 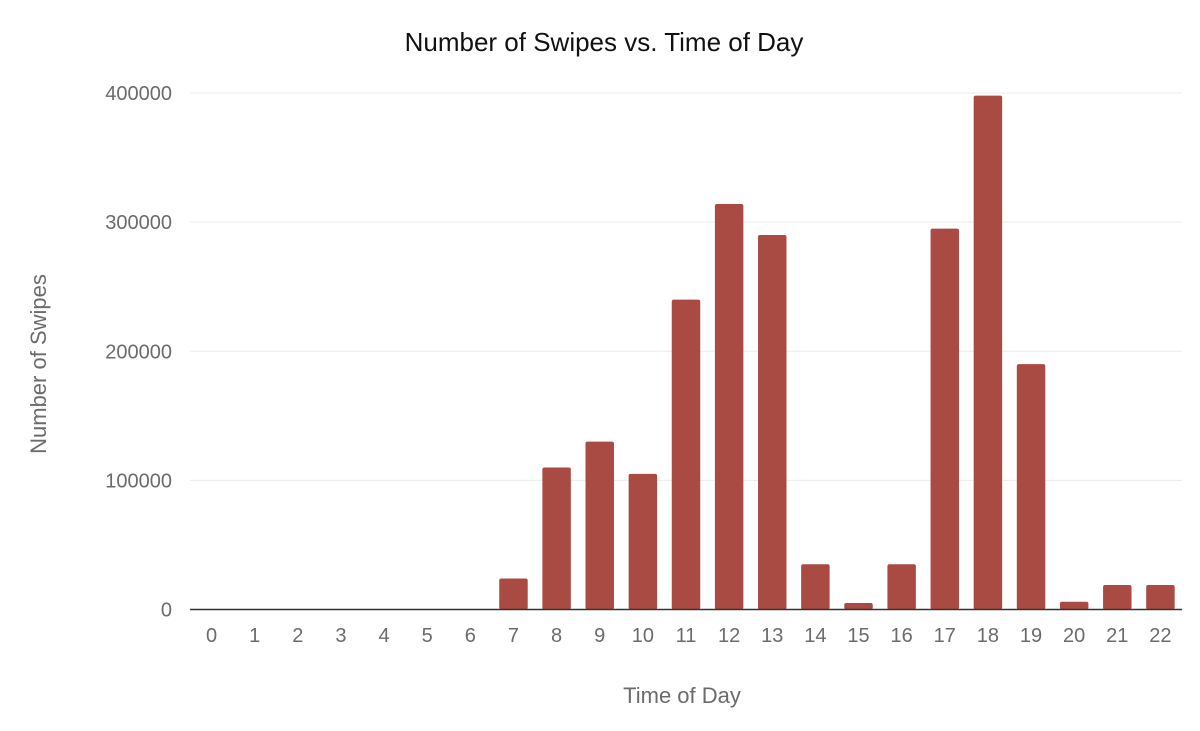 I want to click on x-tick-label: 17, so click(x=945, y=636).